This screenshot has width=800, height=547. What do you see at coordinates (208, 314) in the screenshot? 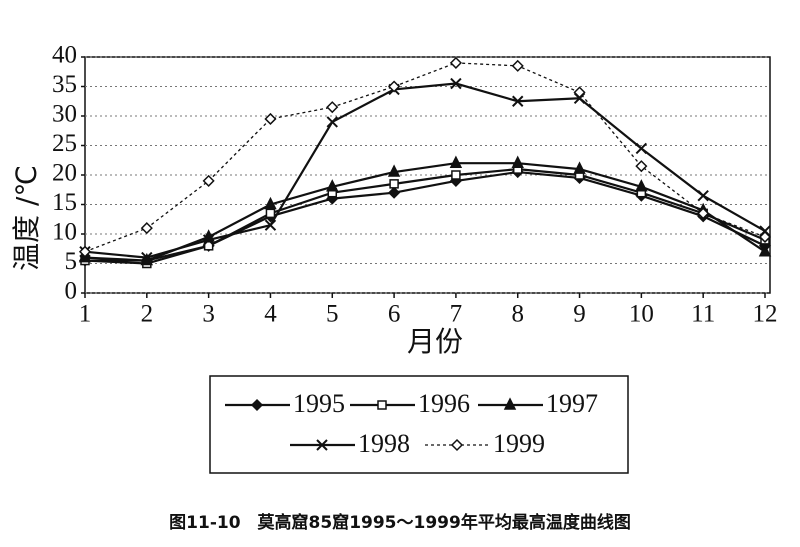
I see `x-tick-label: 3` at bounding box center [208, 314].